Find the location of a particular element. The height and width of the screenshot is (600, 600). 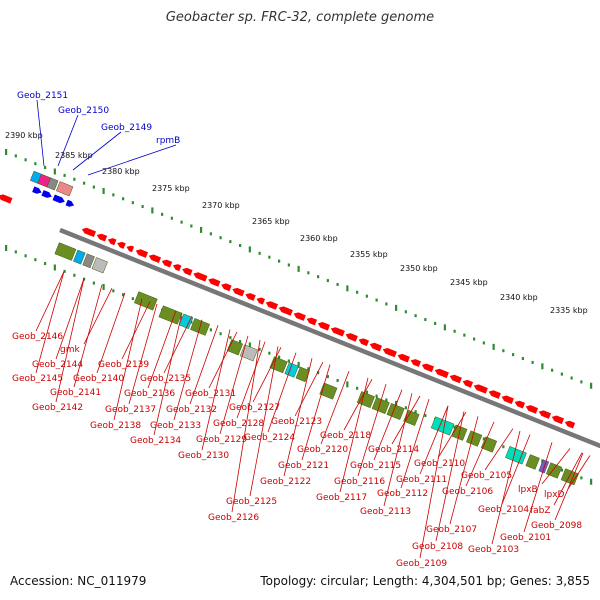

kbp-label: 2355 kbp is located at coordinates (369, 254).